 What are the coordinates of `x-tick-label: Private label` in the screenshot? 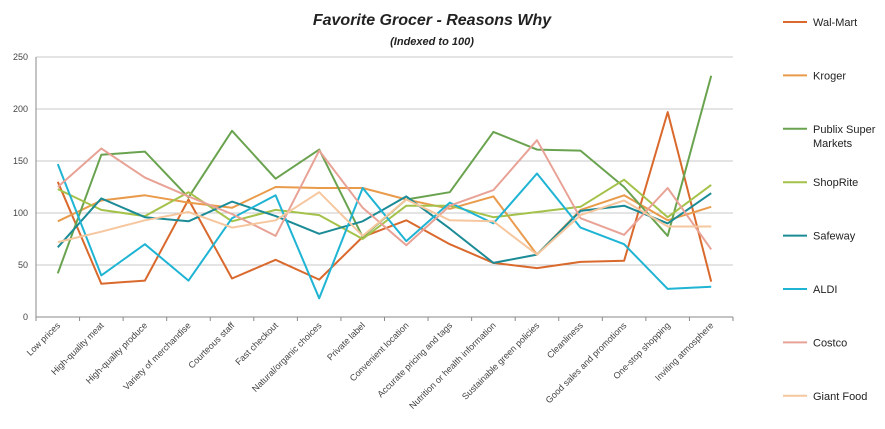 It's located at (346, 341).